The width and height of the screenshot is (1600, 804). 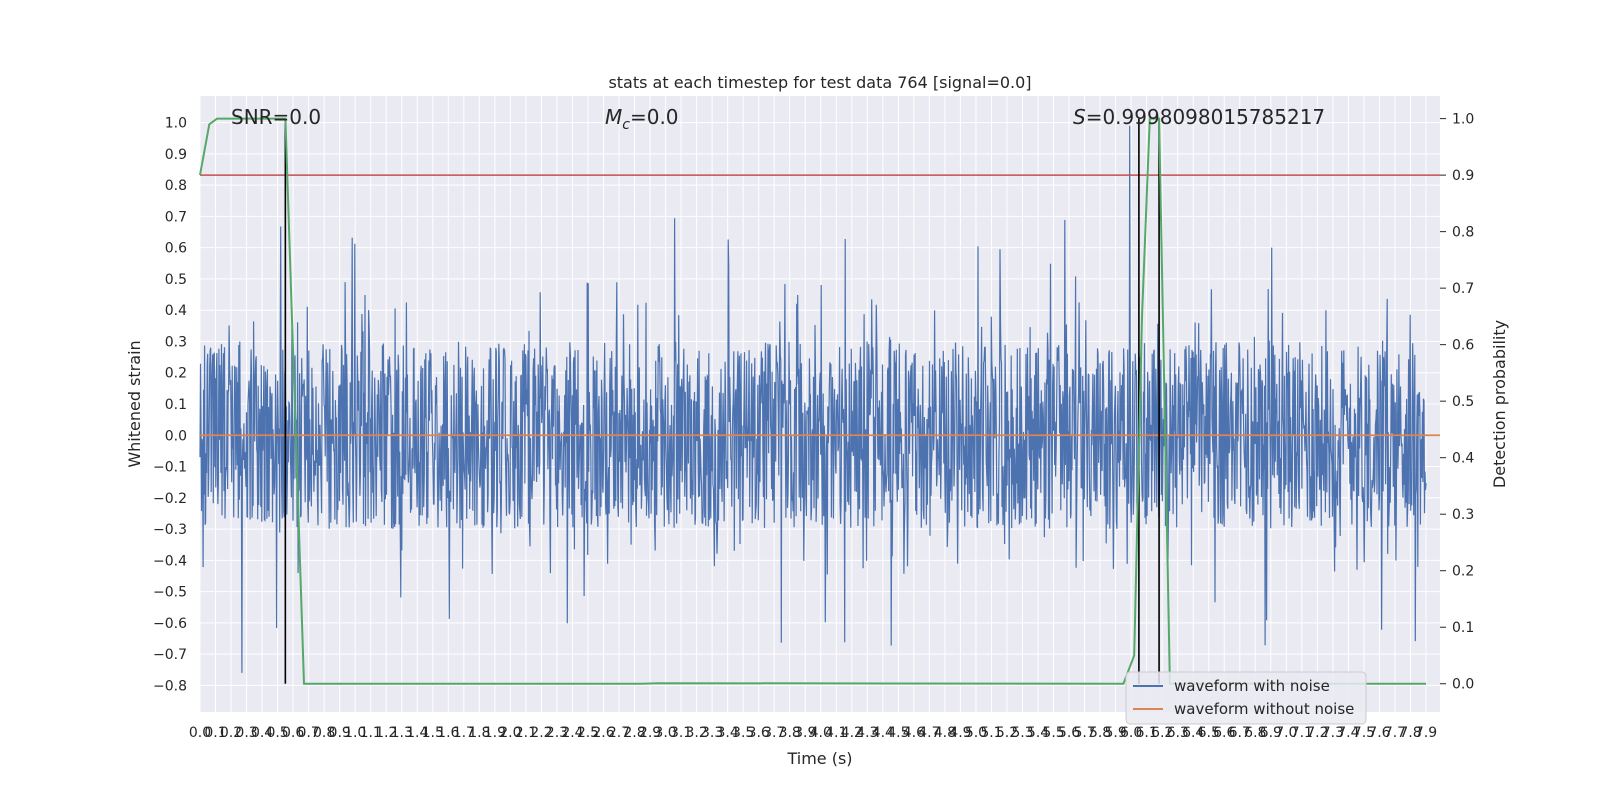 I want to click on x-tick-label: 5.1, so click(x=991, y=733).